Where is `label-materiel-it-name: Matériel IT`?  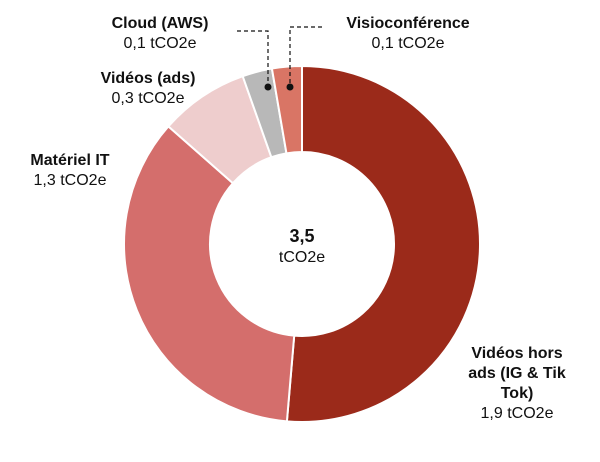 label-materiel-it-name: Matériel IT is located at coordinates (69, 160).